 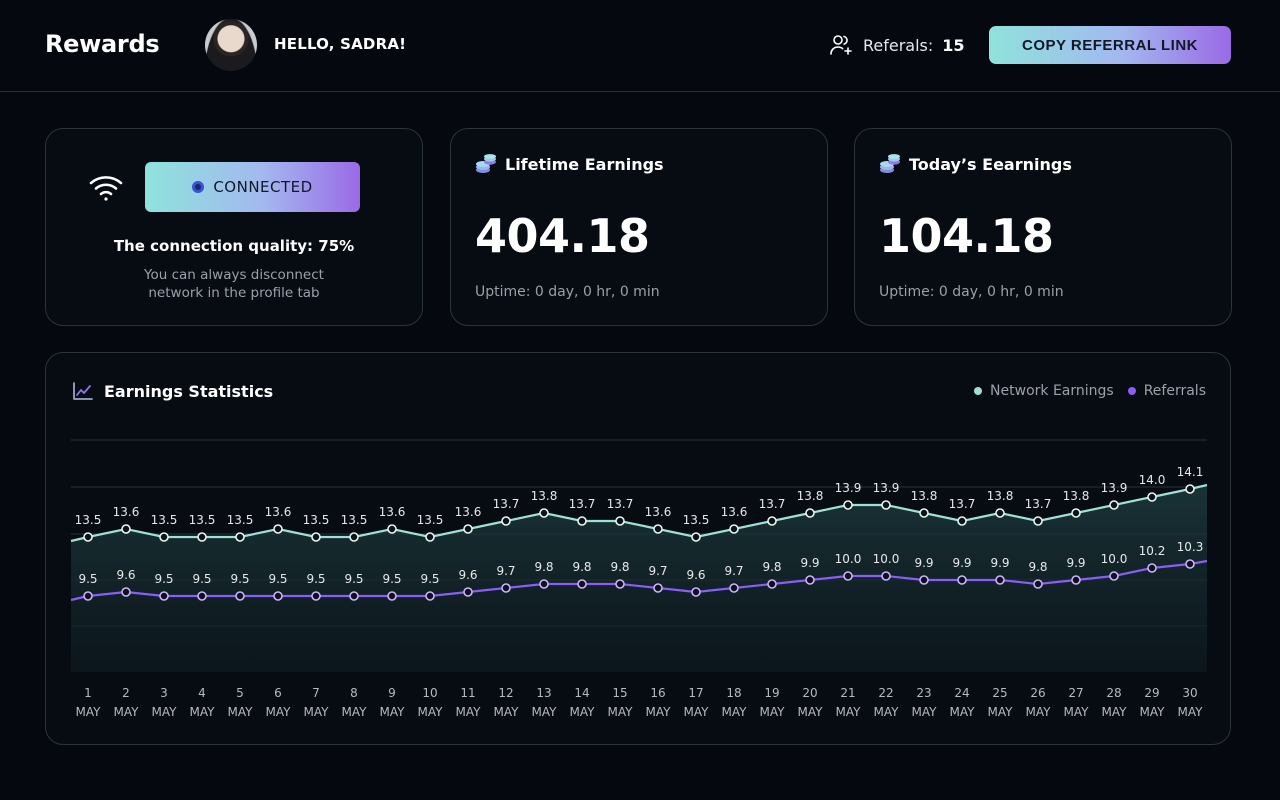 What do you see at coordinates (467, 693) in the screenshot?
I see `x-tick-label: 11` at bounding box center [467, 693].